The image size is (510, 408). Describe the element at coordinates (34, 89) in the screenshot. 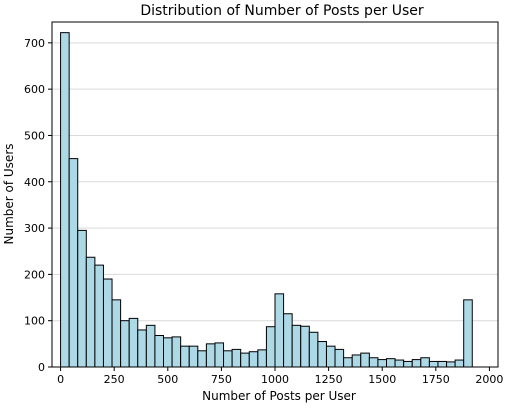

I see `y-tick-label-6: 600` at that location.